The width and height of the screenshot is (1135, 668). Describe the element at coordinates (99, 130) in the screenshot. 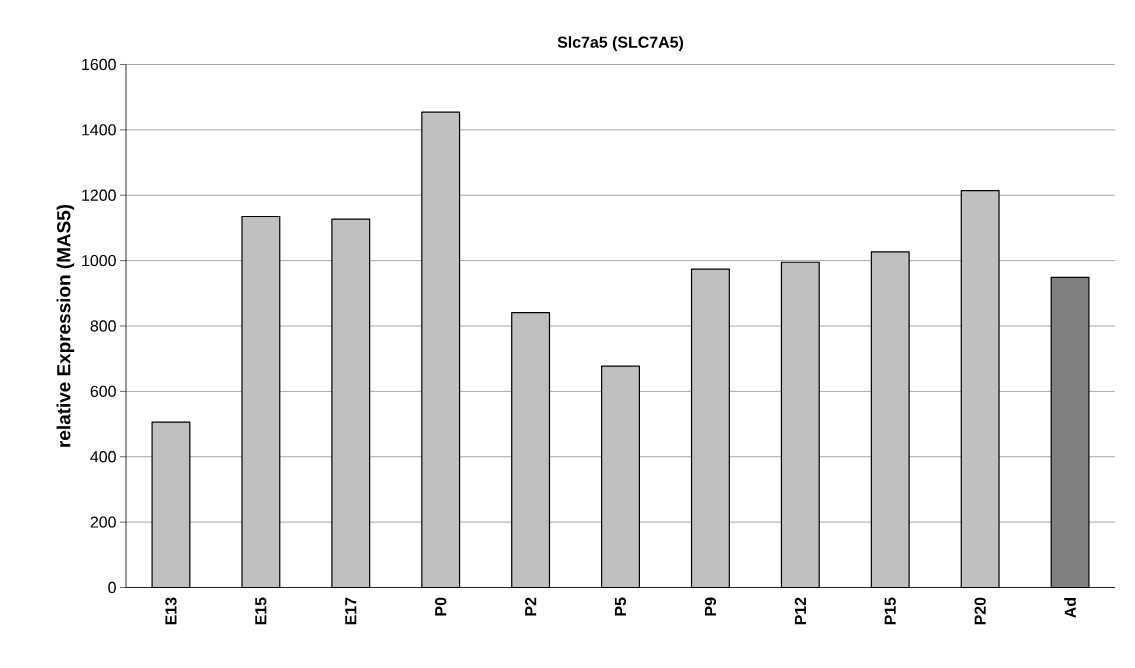

I see `y-tick-label: 1400` at that location.